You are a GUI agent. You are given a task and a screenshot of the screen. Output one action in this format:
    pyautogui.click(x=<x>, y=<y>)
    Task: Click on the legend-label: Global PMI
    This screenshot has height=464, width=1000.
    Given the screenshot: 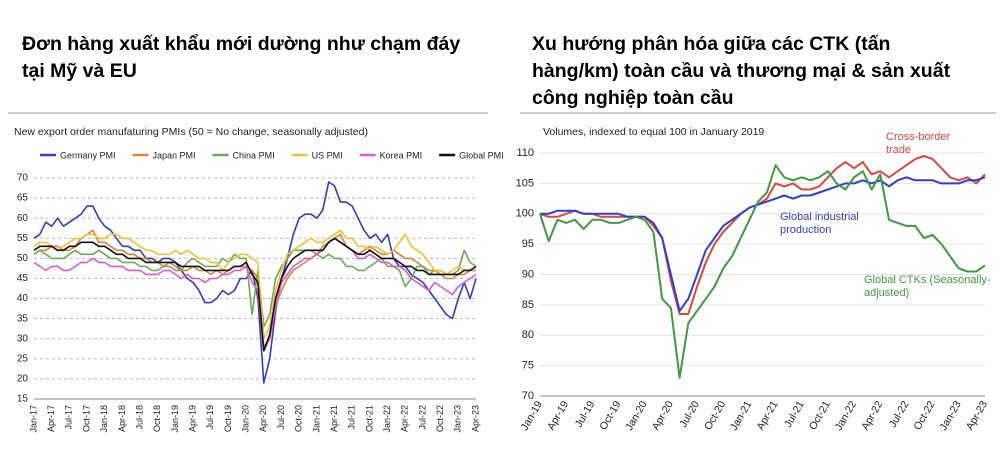 What is the action you would take?
    pyautogui.click(x=481, y=155)
    